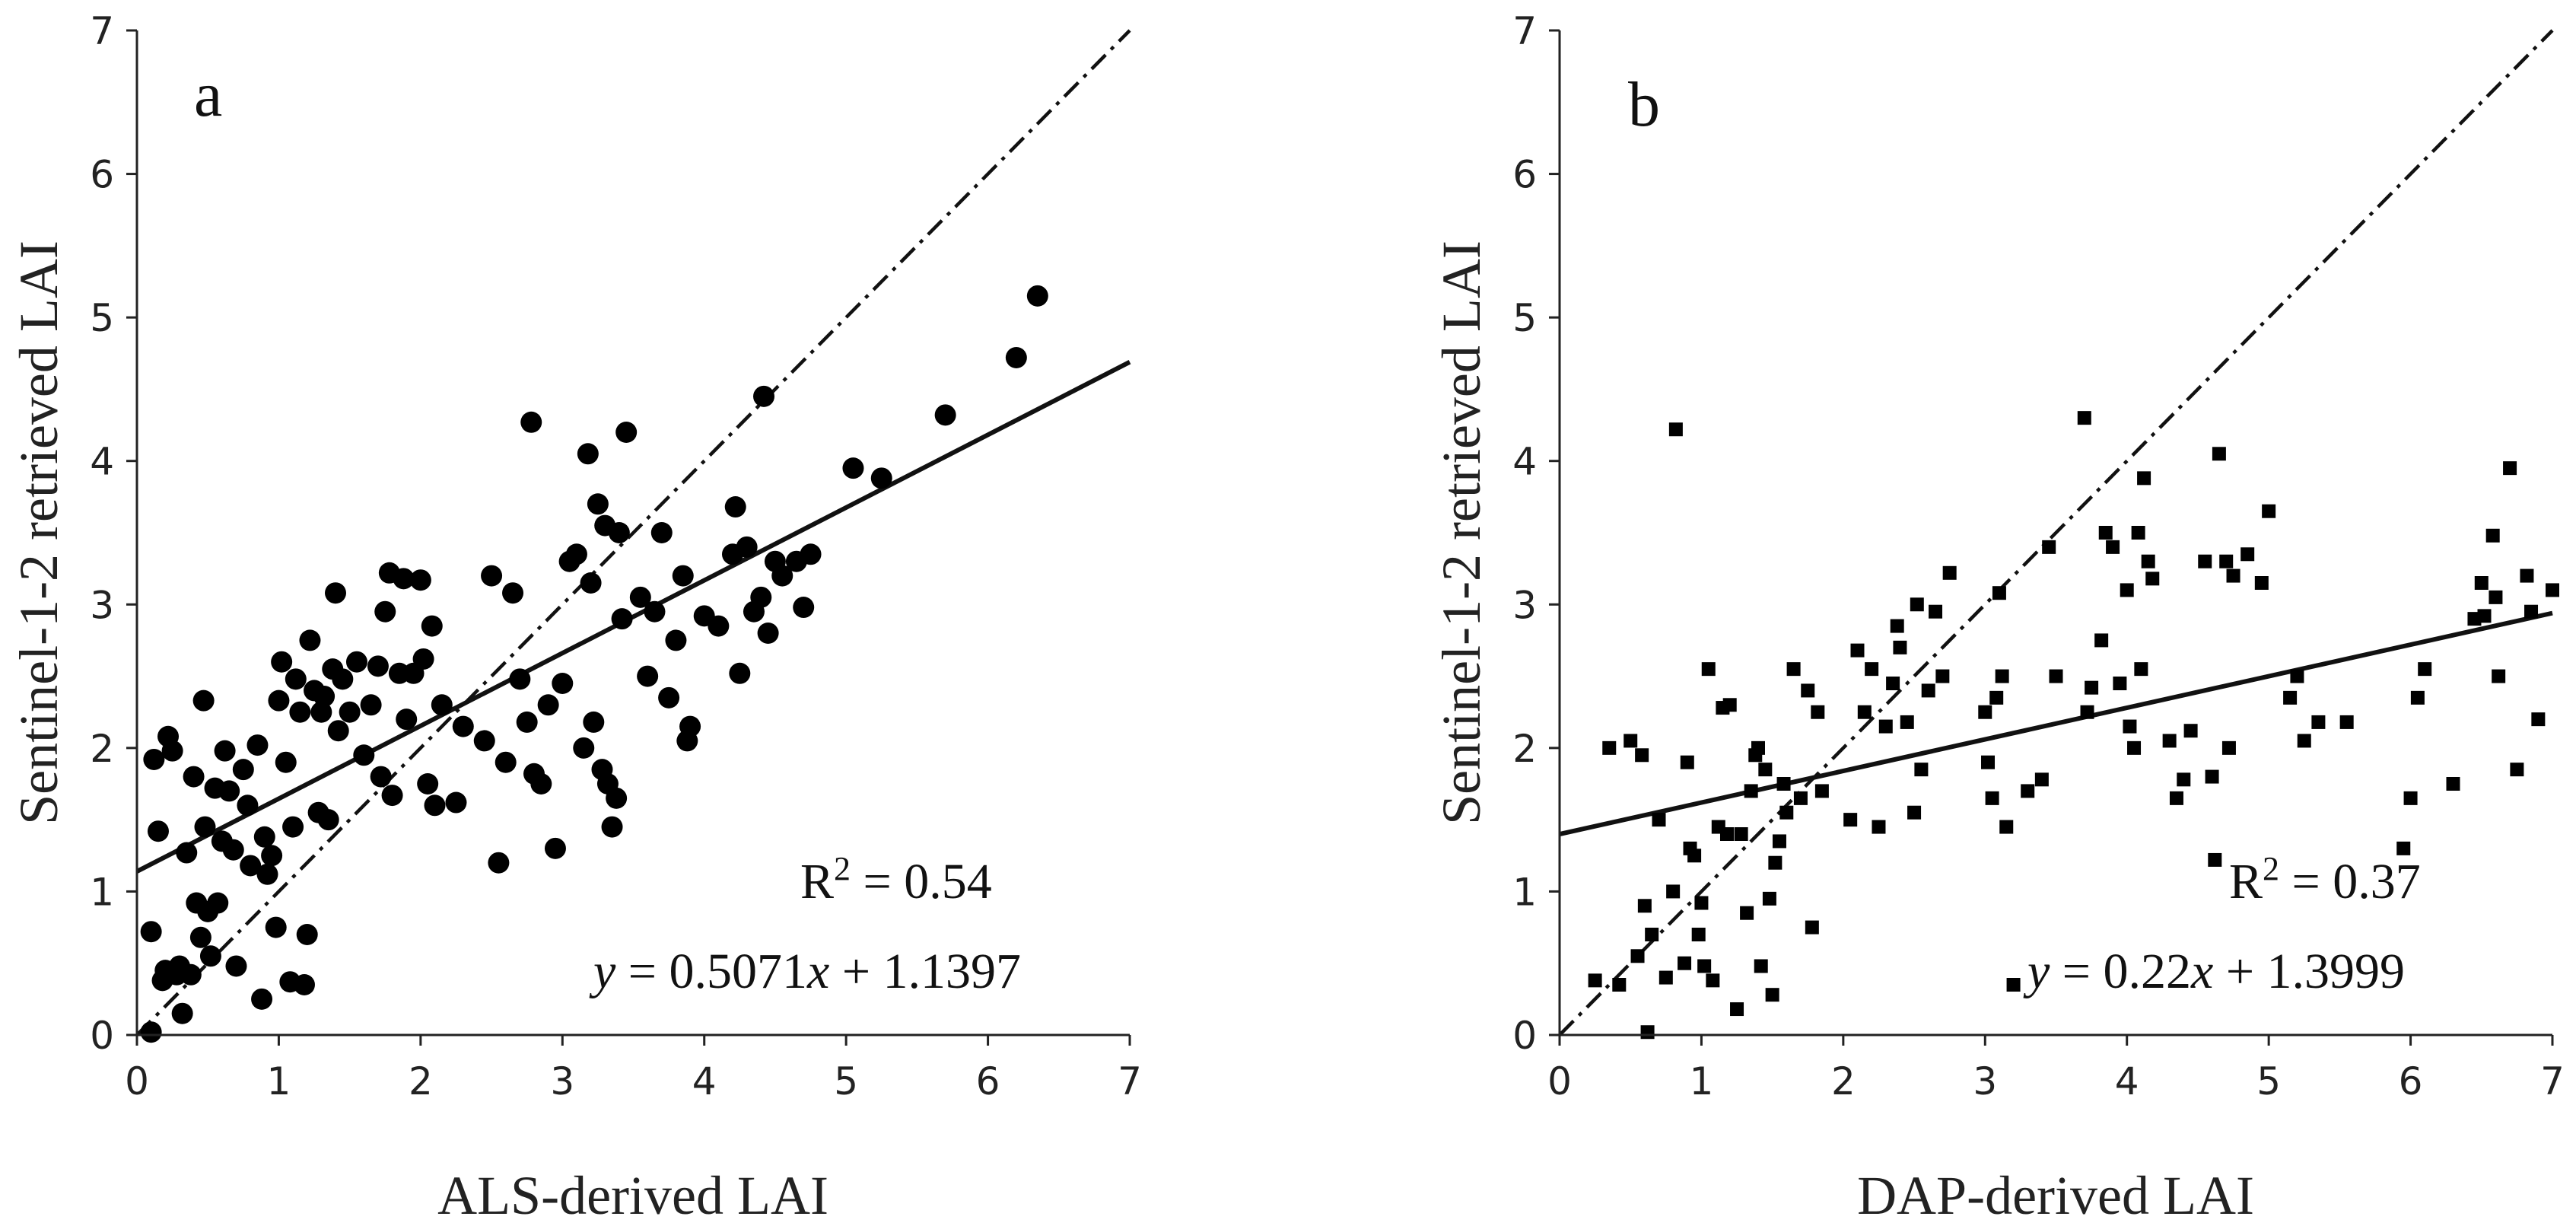 The image size is (2576, 1226). Describe the element at coordinates (705, 1081) in the screenshot. I see `panel-a-x-tick-label: 4` at that location.